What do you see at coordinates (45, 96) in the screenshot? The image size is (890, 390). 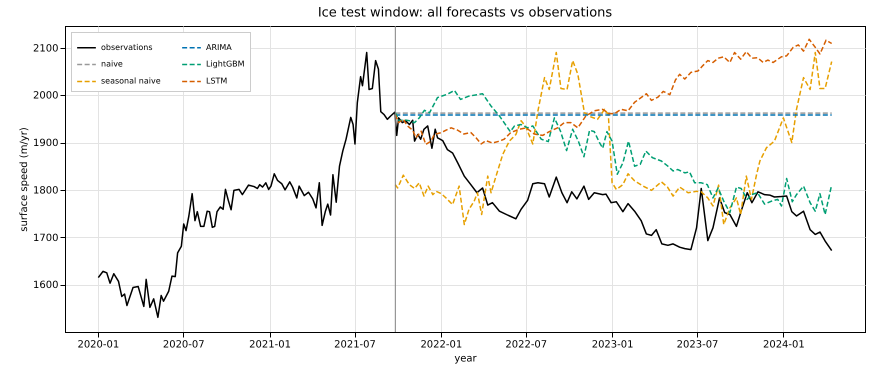 I see `y-tick-label: 2000` at bounding box center [45, 96].